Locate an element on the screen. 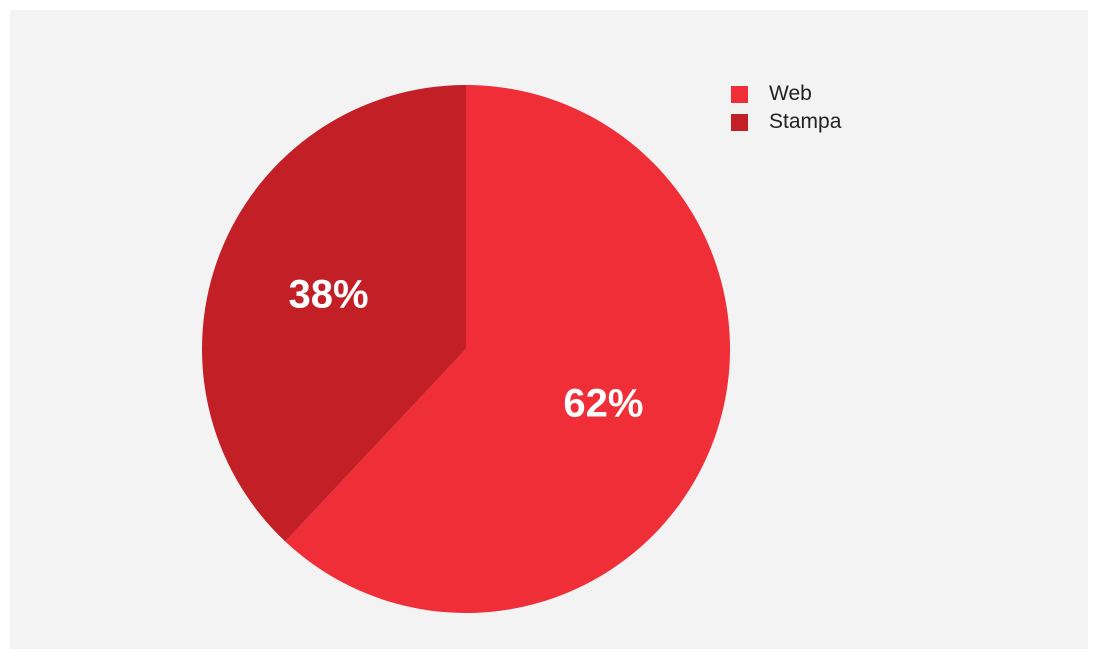  legend: Web Stampa is located at coordinates (786, 108).